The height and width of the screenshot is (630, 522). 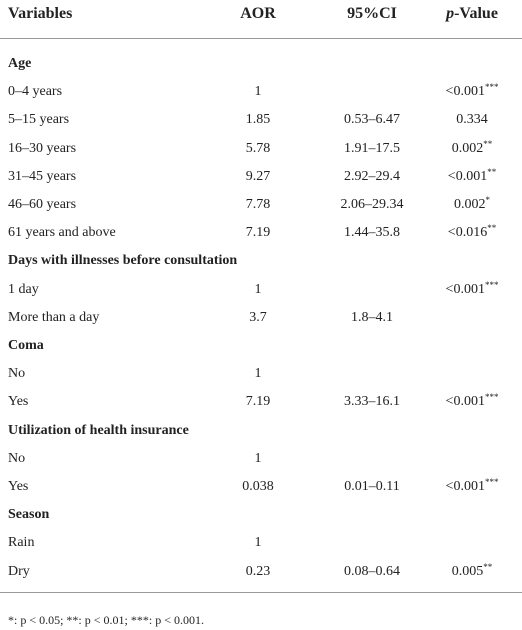 I want to click on header-p-rest: -Value, so click(x=476, y=13).